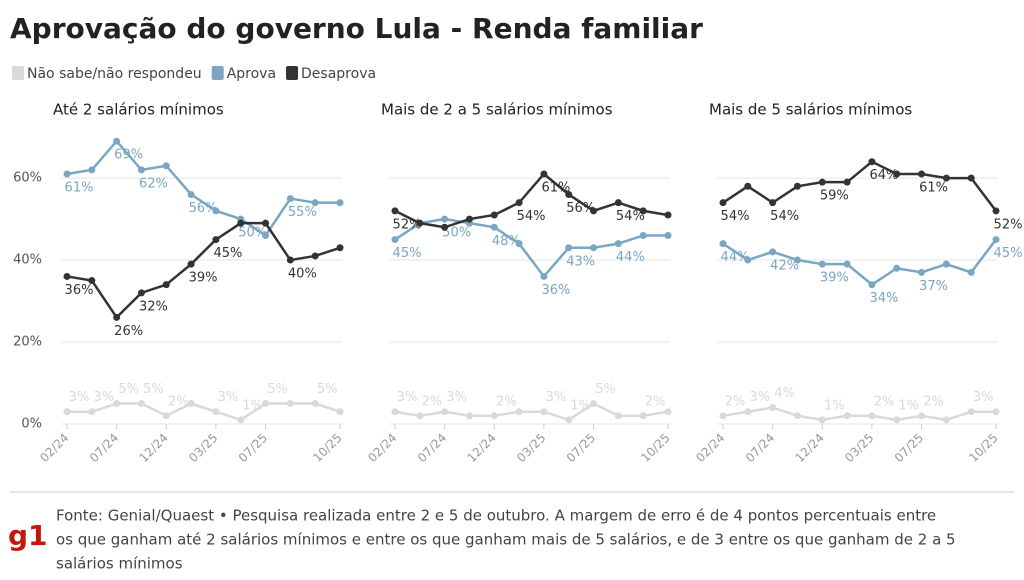 Image resolution: width=1024 pixels, height=580 pixels. I want to click on y-tick-label: 60%, so click(27, 178).